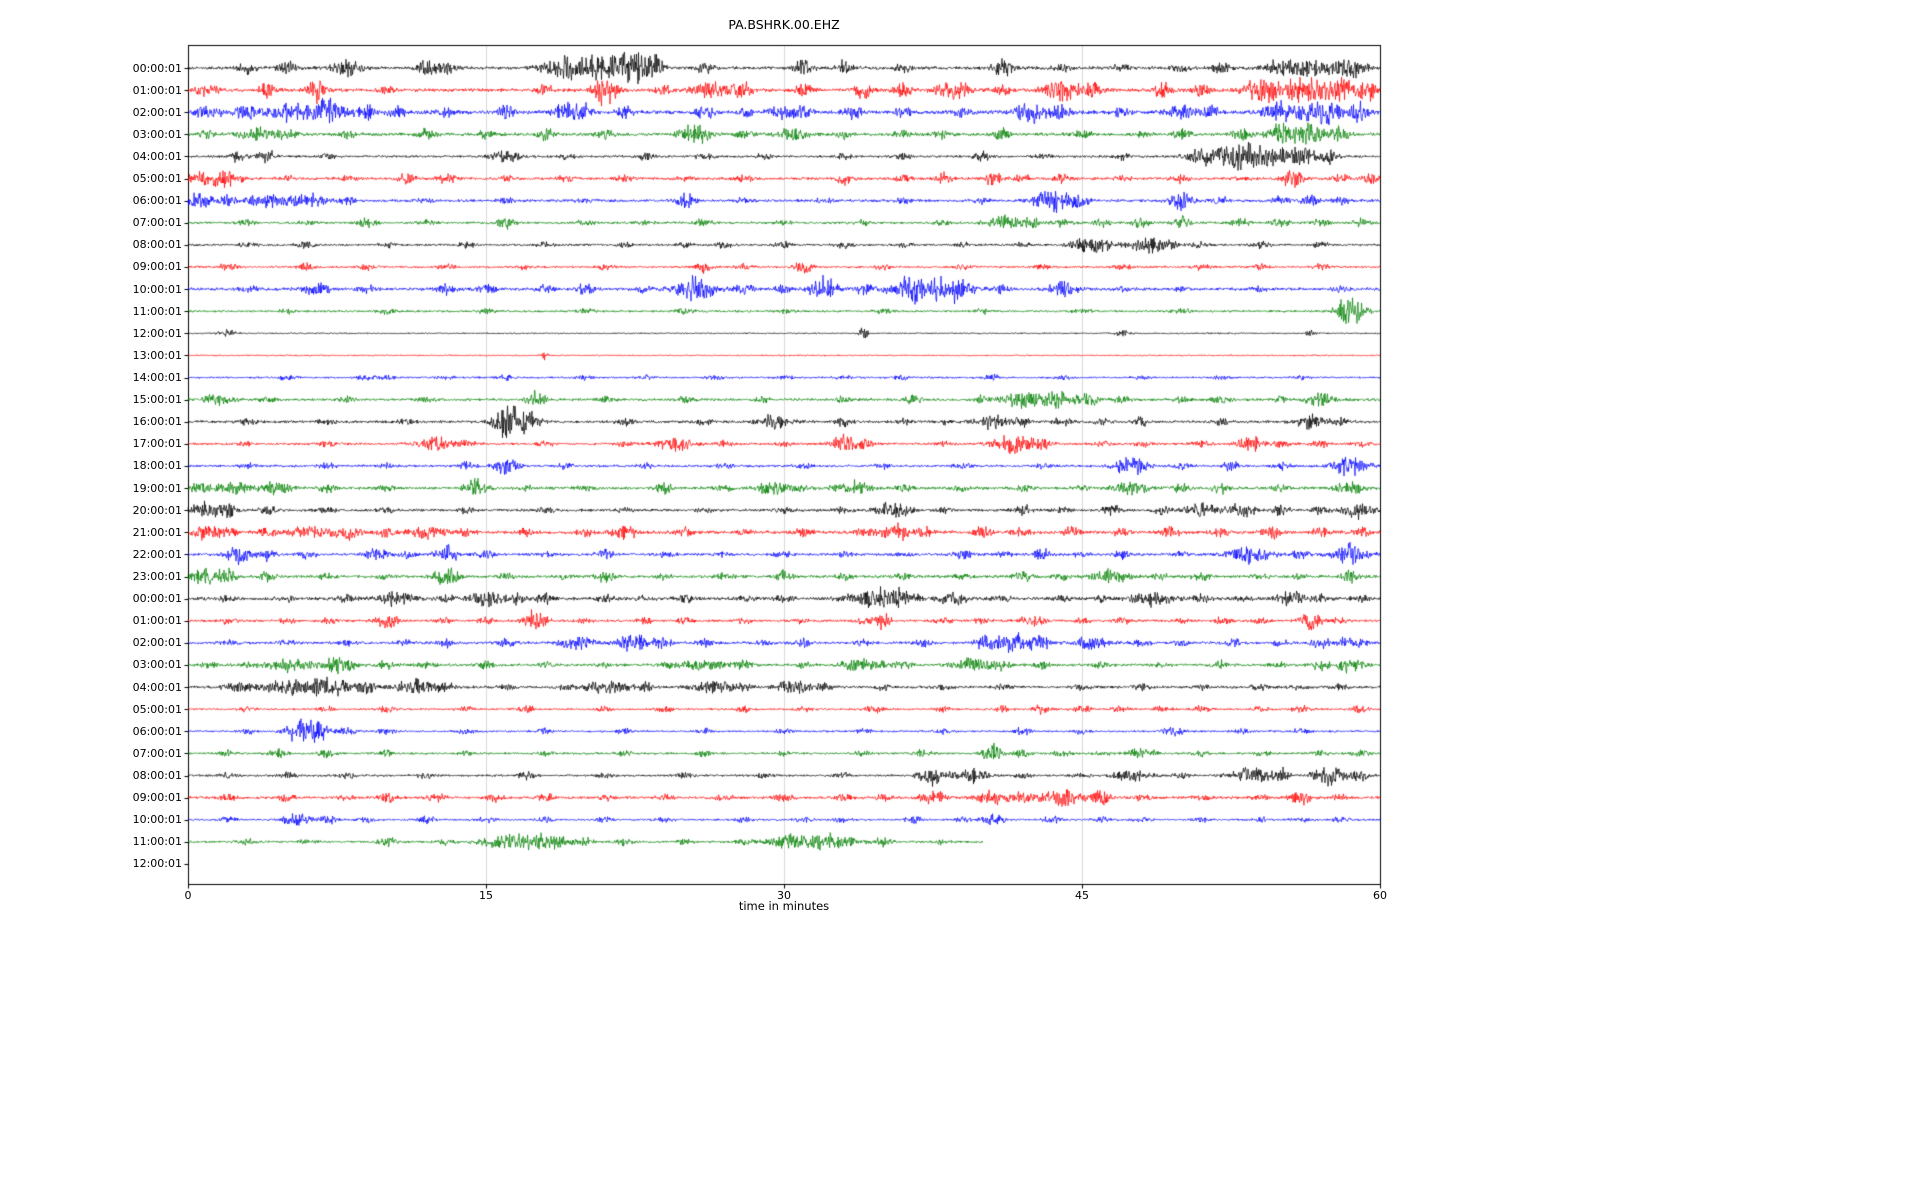 This screenshot has width=1920, height=1200. Describe the element at coordinates (157, 400) in the screenshot. I see `row-label: 15:00:01` at that location.